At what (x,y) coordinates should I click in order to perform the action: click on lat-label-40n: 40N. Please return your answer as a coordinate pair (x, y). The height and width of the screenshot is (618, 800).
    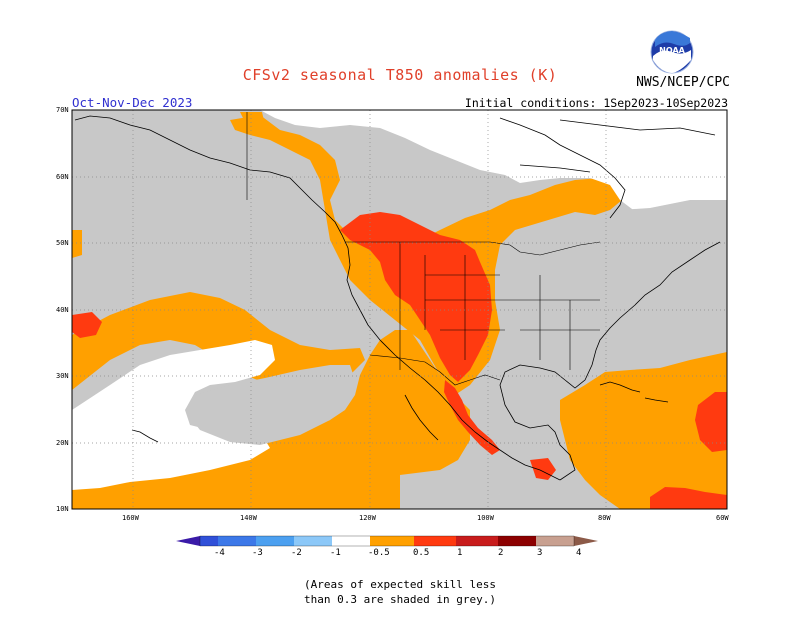
    Looking at the image, I should click on (62, 310).